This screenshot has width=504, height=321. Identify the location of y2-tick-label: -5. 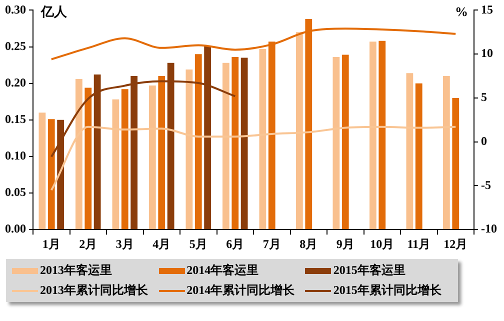
(486, 185).